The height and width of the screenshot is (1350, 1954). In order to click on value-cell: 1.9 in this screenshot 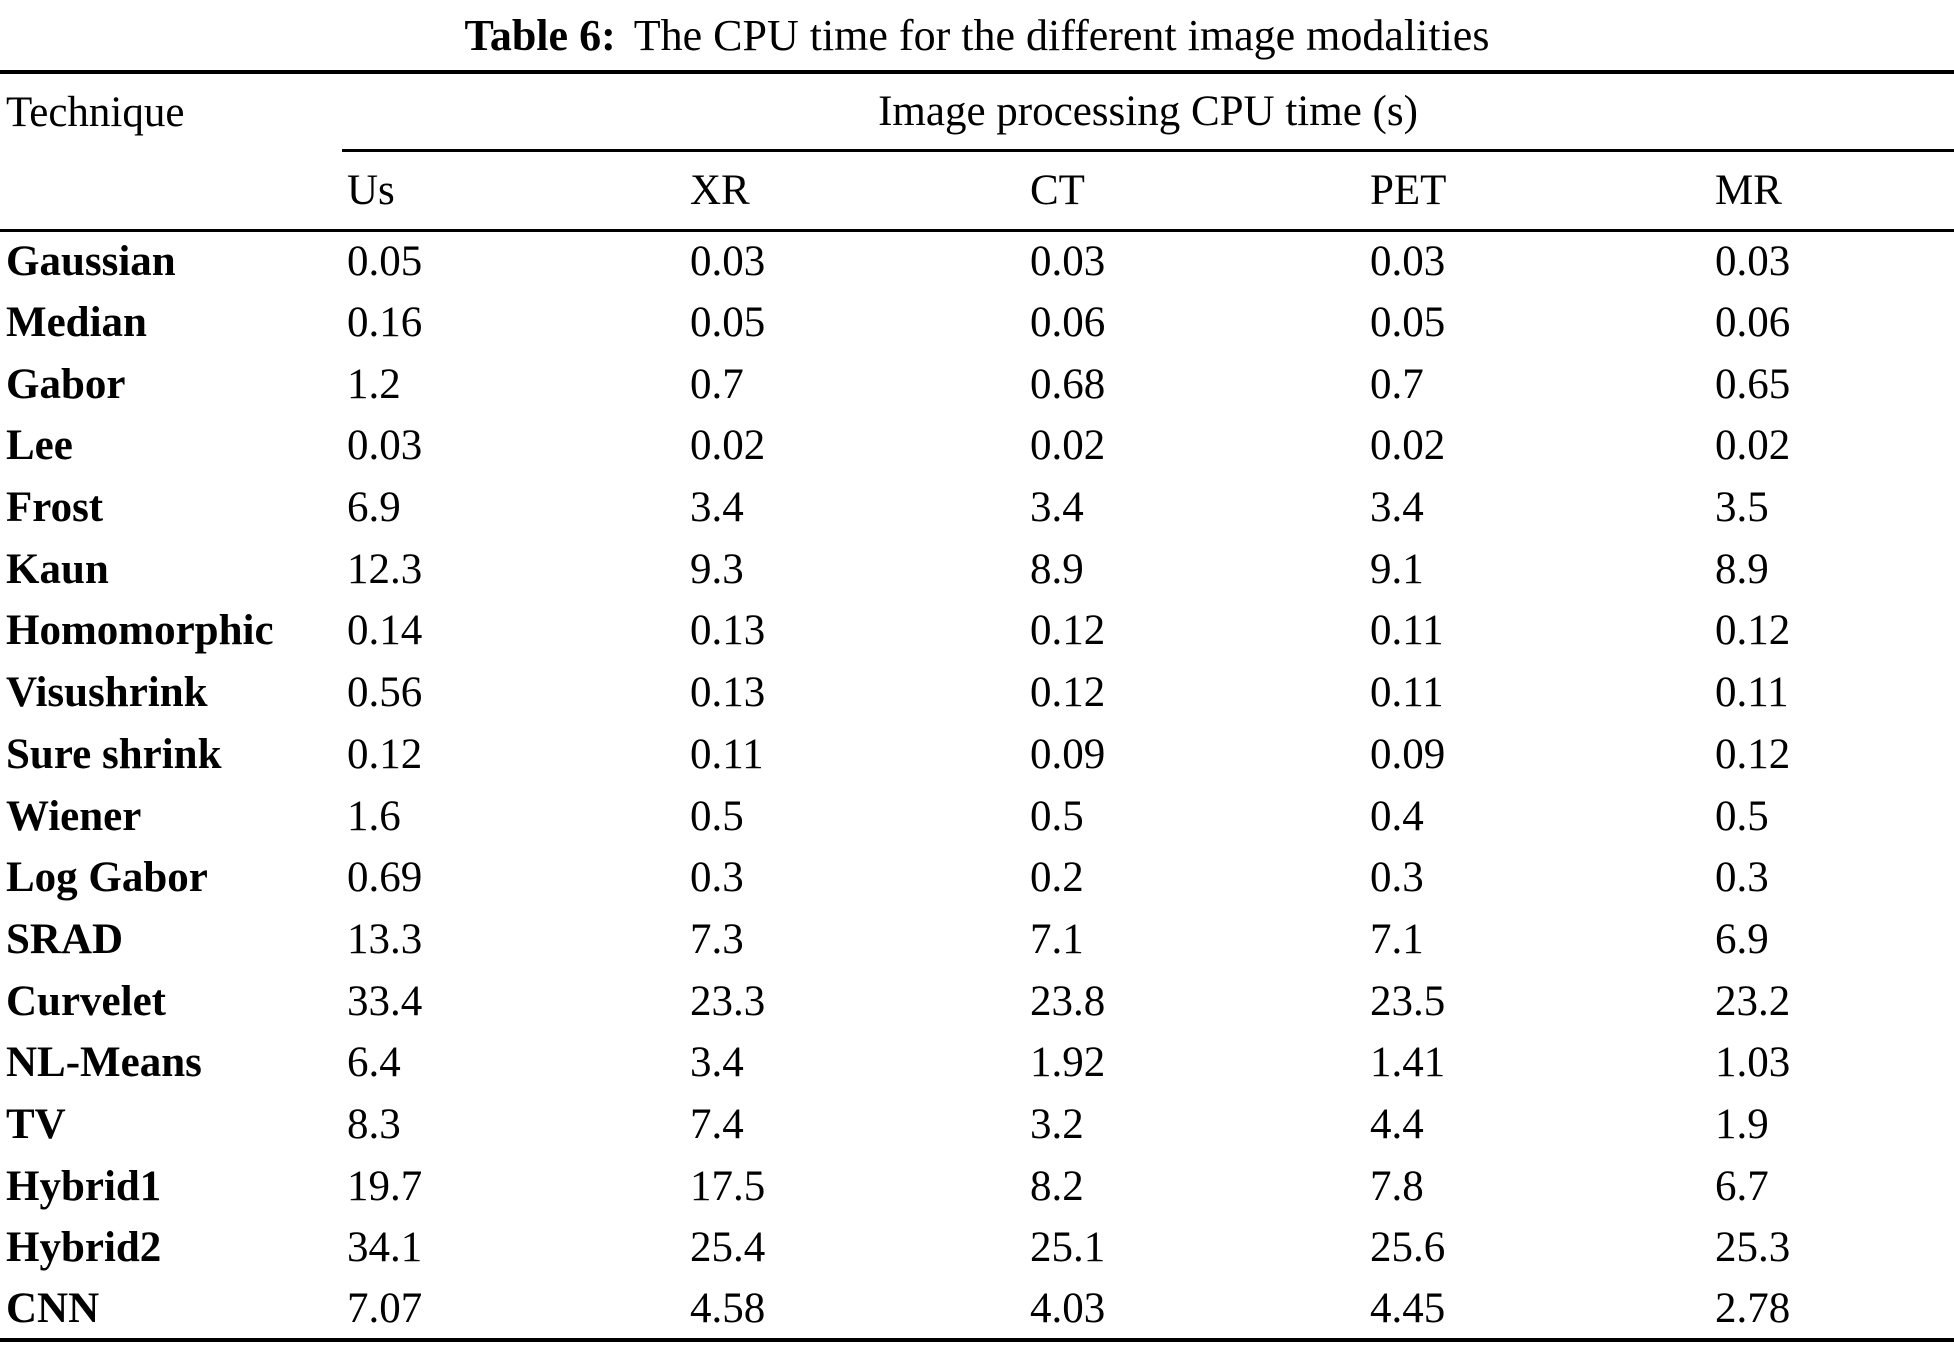, I will do `click(1742, 1124)`.